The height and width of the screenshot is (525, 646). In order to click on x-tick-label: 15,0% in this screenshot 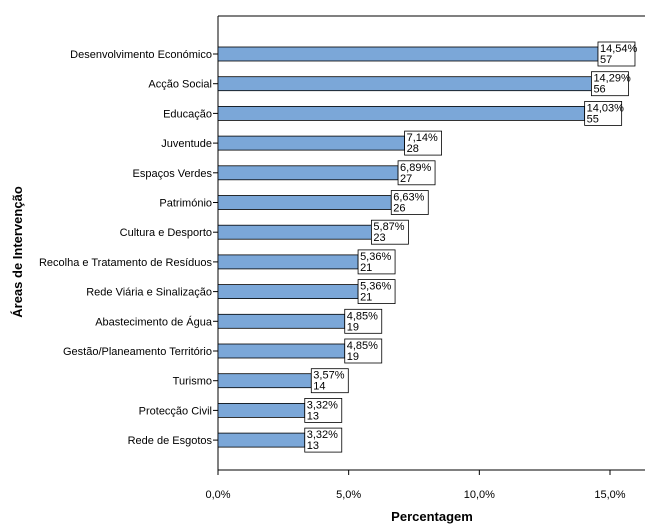, I will do `click(609, 495)`.